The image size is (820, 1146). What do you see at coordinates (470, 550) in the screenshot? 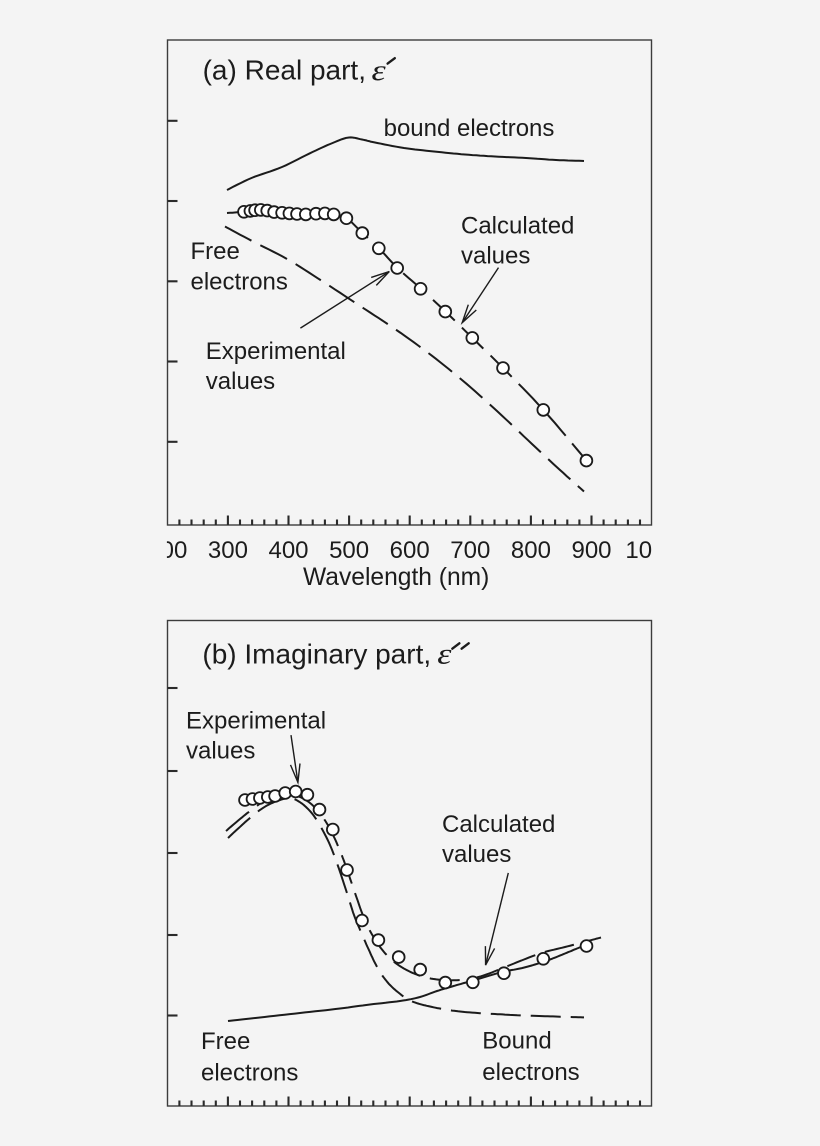
I see `svg-text: 700` at bounding box center [470, 550].